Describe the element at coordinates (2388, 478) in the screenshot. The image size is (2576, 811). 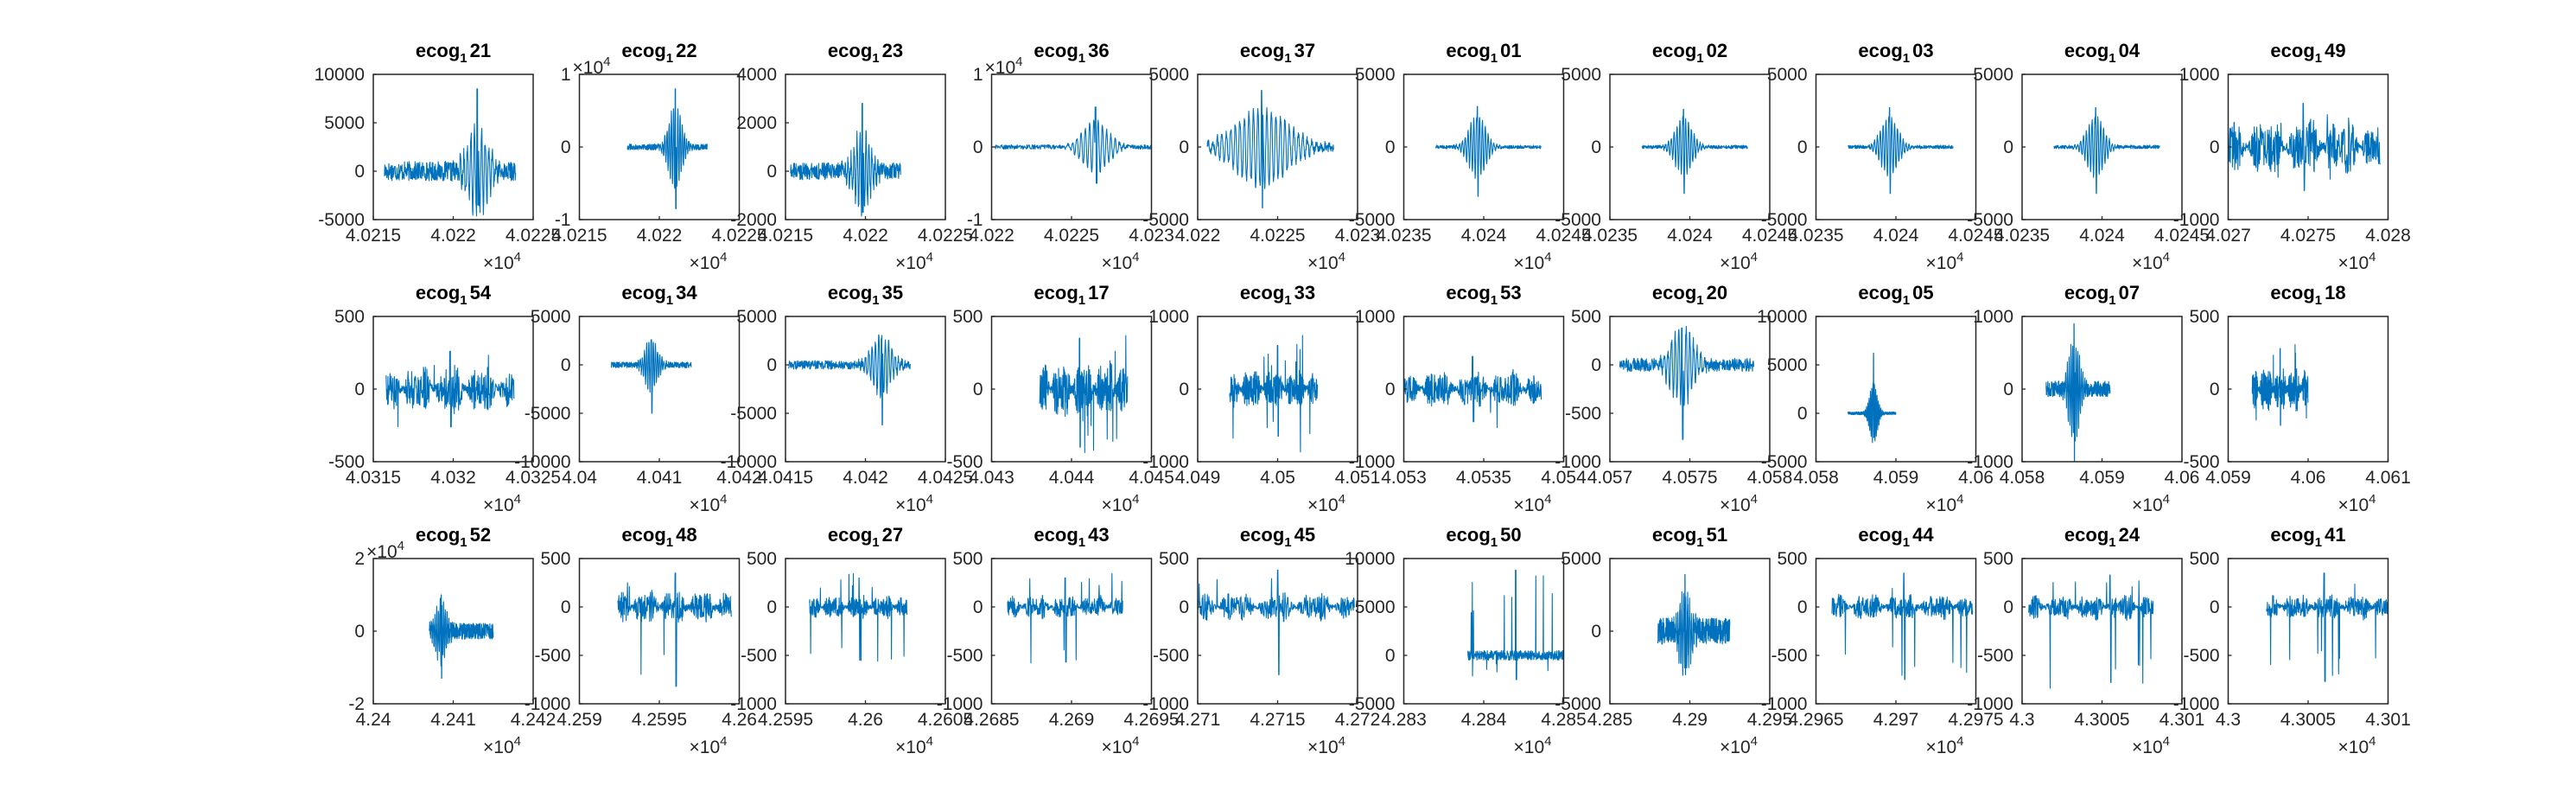
I see `x-tick-label: 4.061` at that location.